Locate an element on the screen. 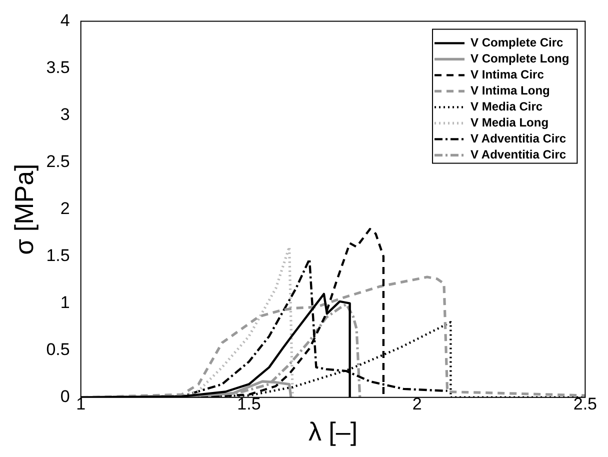 This screenshot has height=457, width=608. legend-label: V Media Long is located at coordinates (509, 123).